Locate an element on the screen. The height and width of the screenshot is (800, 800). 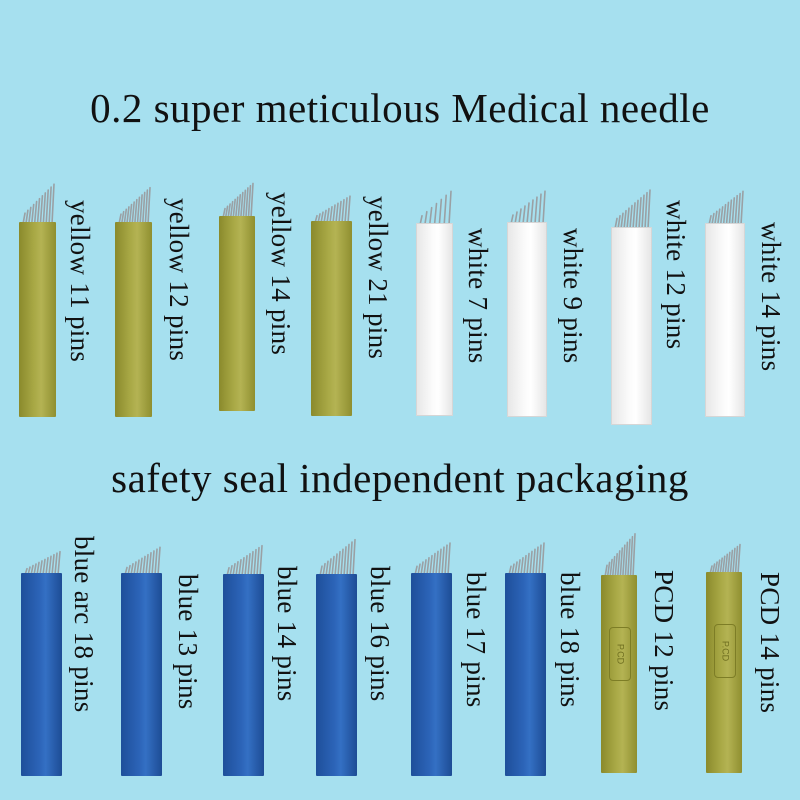
needle-label-row2-3: blue 16 pins is located at coordinates (380, 634).